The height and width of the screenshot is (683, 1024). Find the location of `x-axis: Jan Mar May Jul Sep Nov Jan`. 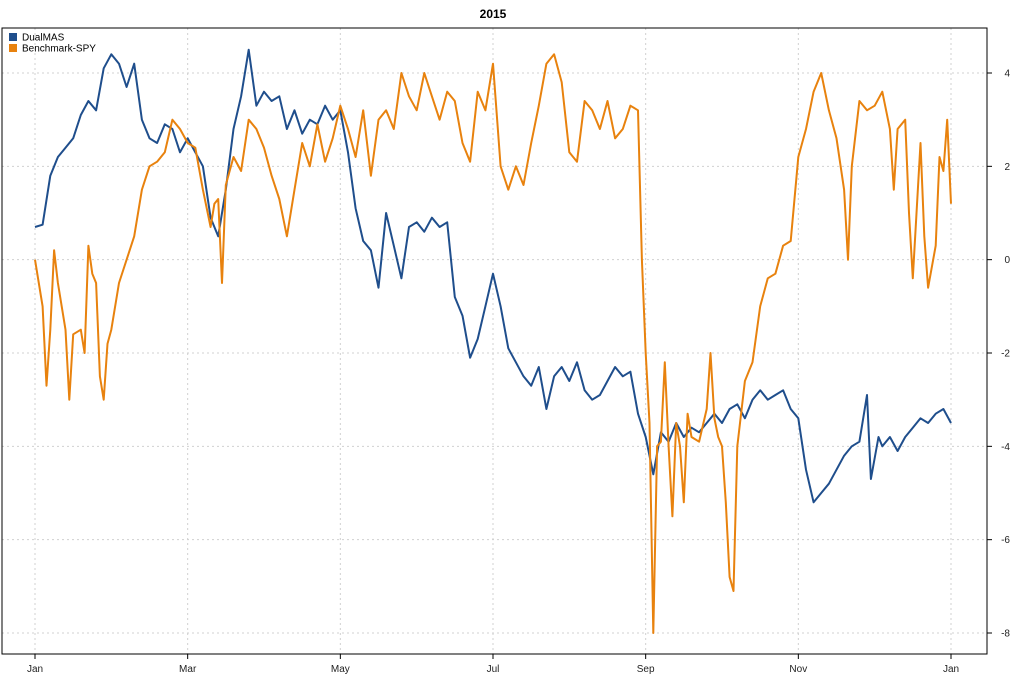

x-axis: Jan Mar May Jul Sep Nov Jan is located at coordinates (493, 664).